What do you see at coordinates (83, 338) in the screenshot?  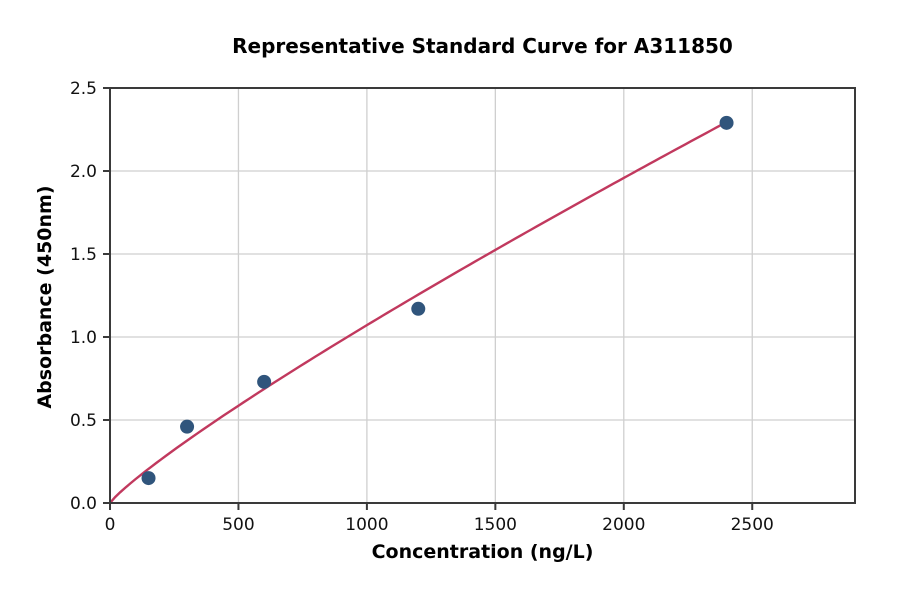 I see `y-tick-label: 1.0` at bounding box center [83, 338].